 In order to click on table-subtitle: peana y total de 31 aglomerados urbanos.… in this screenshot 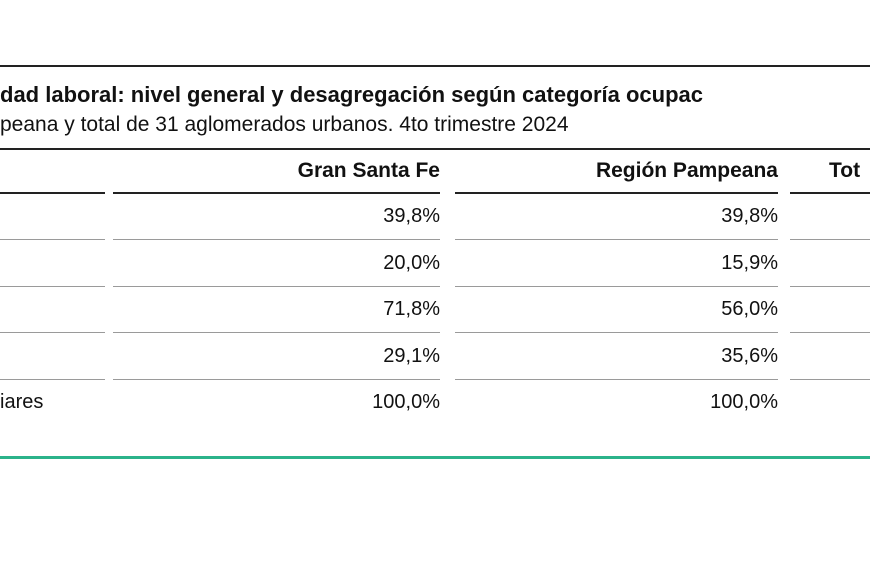, I will do `click(284, 124)`.